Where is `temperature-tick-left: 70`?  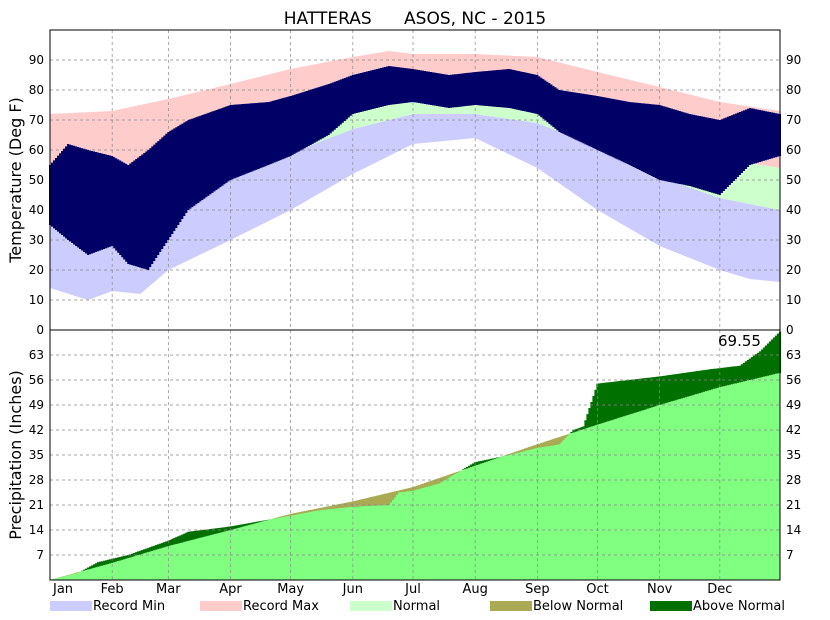
temperature-tick-left: 70 is located at coordinates (36, 120).